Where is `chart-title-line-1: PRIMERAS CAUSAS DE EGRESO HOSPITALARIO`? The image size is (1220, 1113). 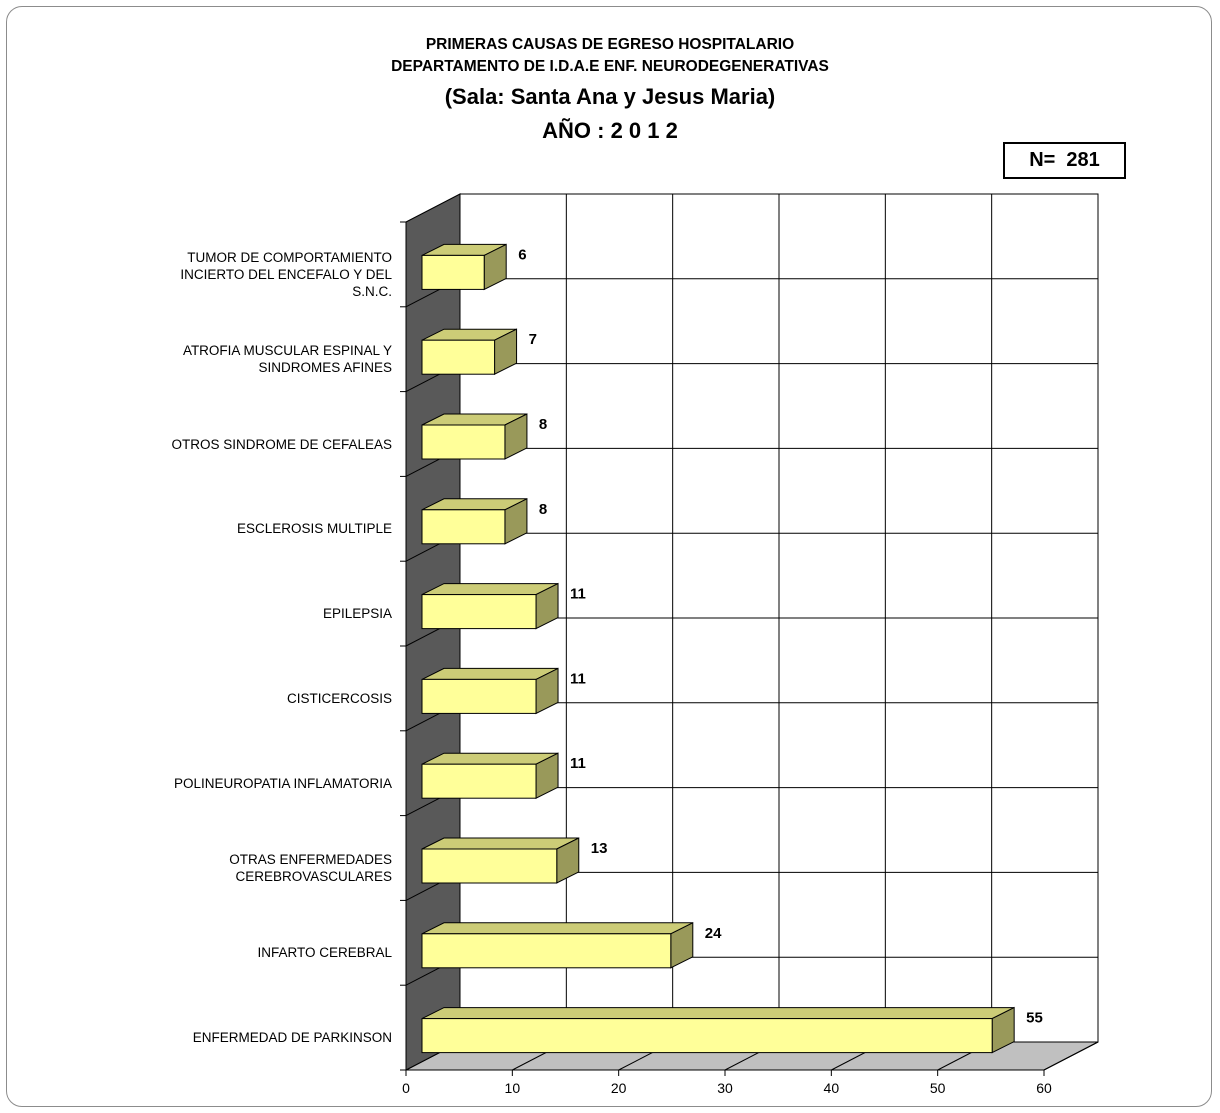 chart-title-line-1: PRIMERAS CAUSAS DE EGRESO HOSPITALARIO is located at coordinates (610, 44).